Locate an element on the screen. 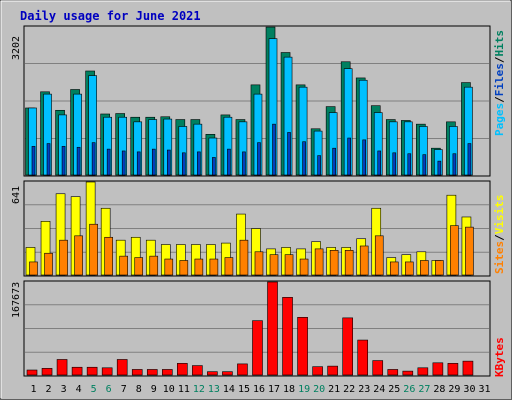  x-tick-day-6: 6 is located at coordinates (109, 389).